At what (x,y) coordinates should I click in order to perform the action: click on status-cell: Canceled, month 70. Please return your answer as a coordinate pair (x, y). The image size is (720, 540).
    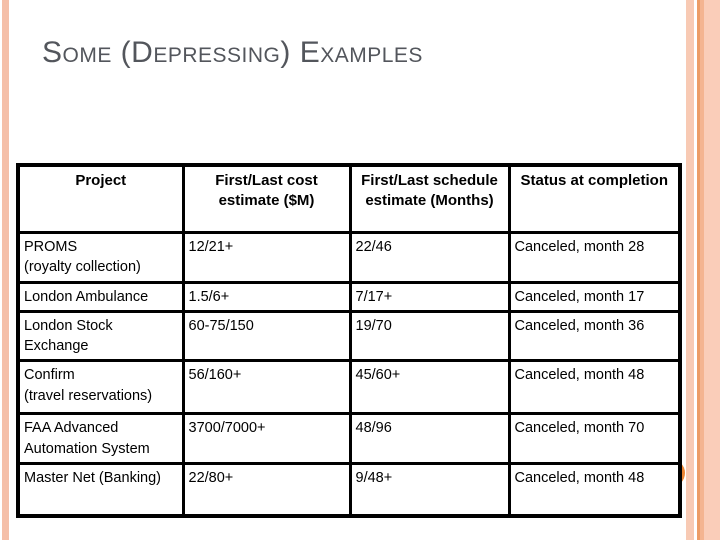
    Looking at the image, I should click on (594, 438).